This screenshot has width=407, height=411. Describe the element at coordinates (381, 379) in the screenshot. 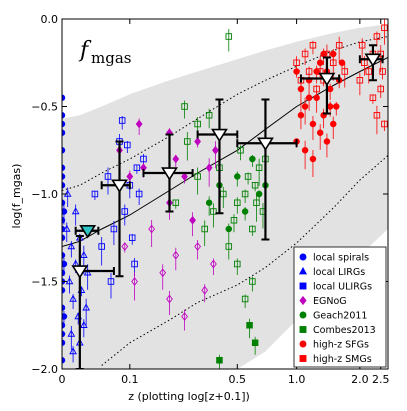

I see `x-tick-label: 2.5` at that location.